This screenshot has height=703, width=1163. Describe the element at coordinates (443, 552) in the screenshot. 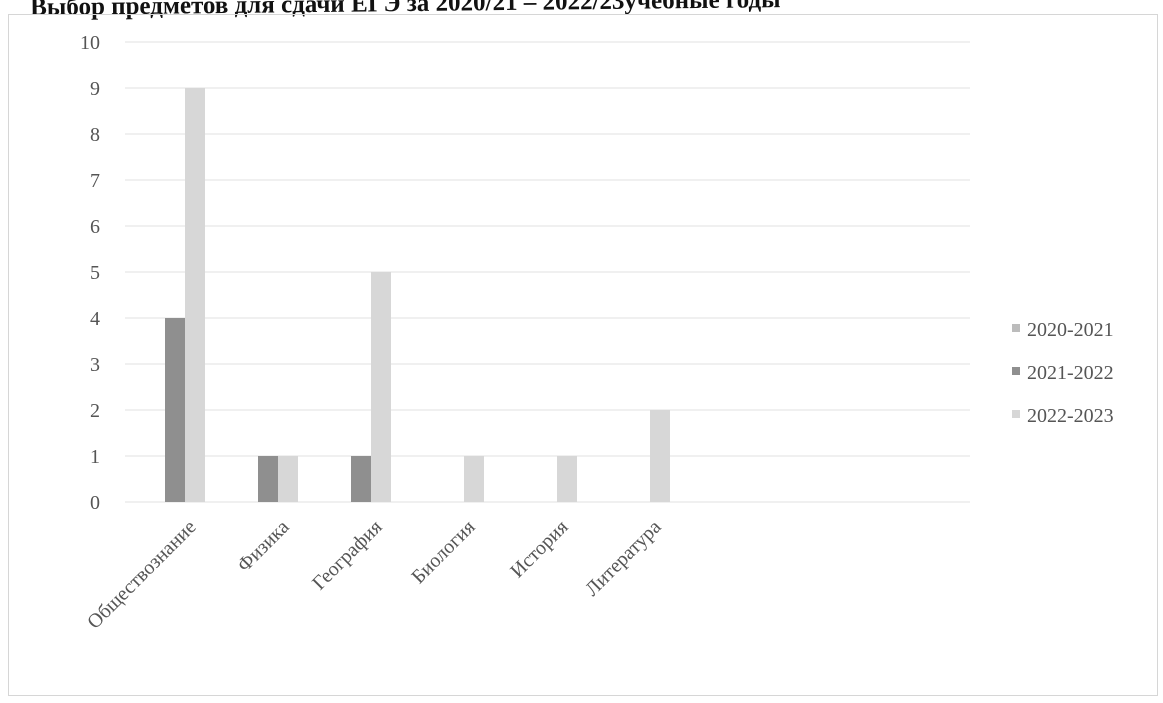

I see `x-tick-label: Биология` at that location.